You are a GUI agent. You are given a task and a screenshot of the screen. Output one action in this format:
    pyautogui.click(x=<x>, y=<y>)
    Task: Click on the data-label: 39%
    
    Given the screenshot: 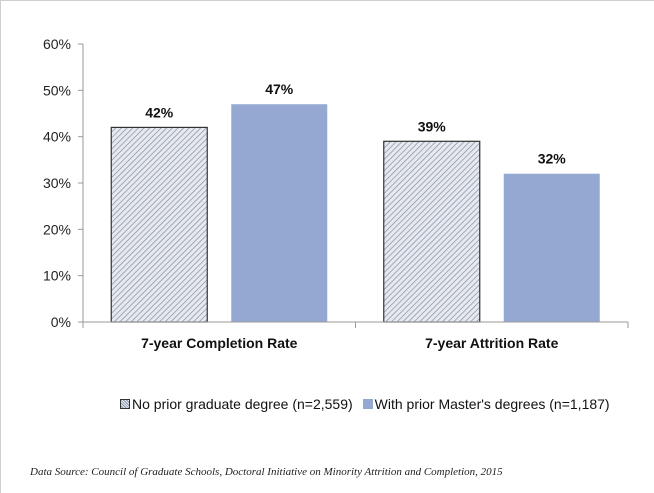 What is the action you would take?
    pyautogui.click(x=432, y=126)
    